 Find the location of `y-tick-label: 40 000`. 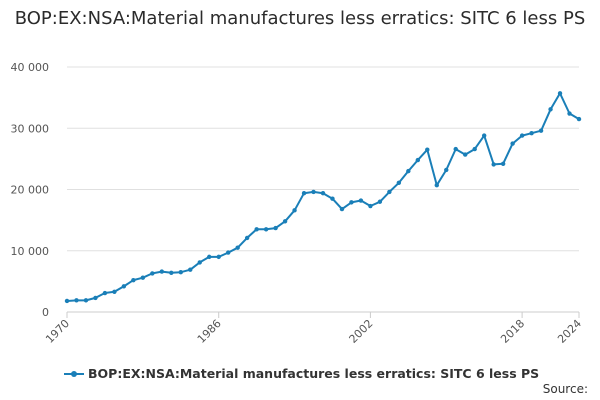

y-tick-label: 40 000 is located at coordinates (30, 67).